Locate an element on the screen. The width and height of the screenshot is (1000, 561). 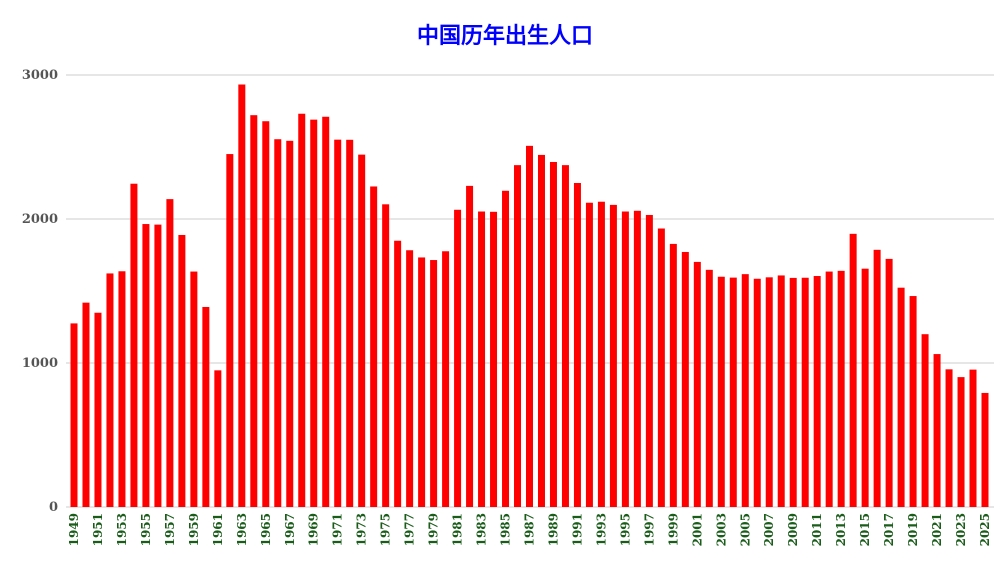
y-tick-label: 1000 is located at coordinates (40, 363).